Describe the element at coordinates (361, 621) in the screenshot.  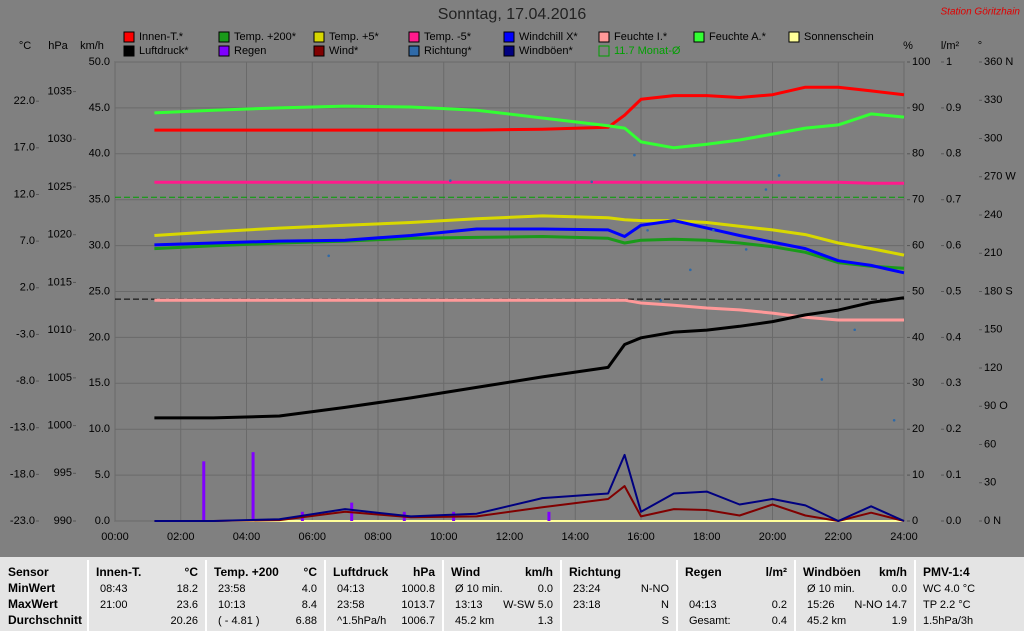
I see `table-cell: ^1.5hPa/h` at that location.